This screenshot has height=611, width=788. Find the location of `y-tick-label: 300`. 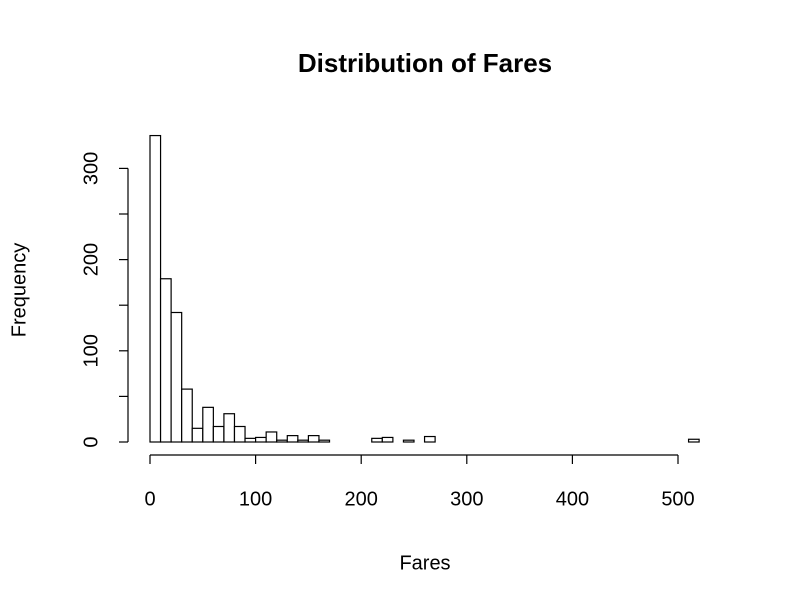

y-tick-label: 300 is located at coordinates (91, 168).